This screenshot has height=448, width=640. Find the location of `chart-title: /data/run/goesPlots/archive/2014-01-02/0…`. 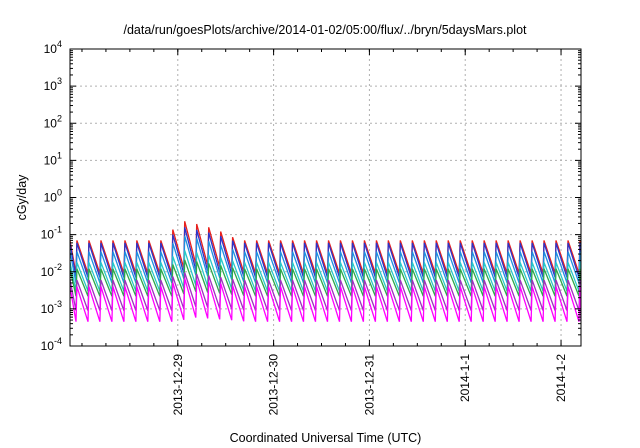

chart-title: /data/run/goesPlots/archive/2014-01-02/0… is located at coordinates (325, 30).